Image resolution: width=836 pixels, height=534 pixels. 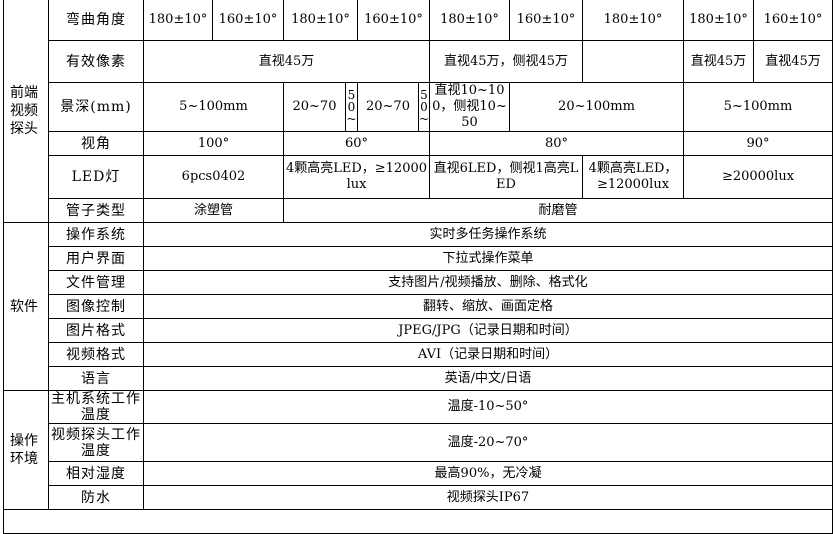 I want to click on row-label: 视频格式, so click(x=96, y=354).